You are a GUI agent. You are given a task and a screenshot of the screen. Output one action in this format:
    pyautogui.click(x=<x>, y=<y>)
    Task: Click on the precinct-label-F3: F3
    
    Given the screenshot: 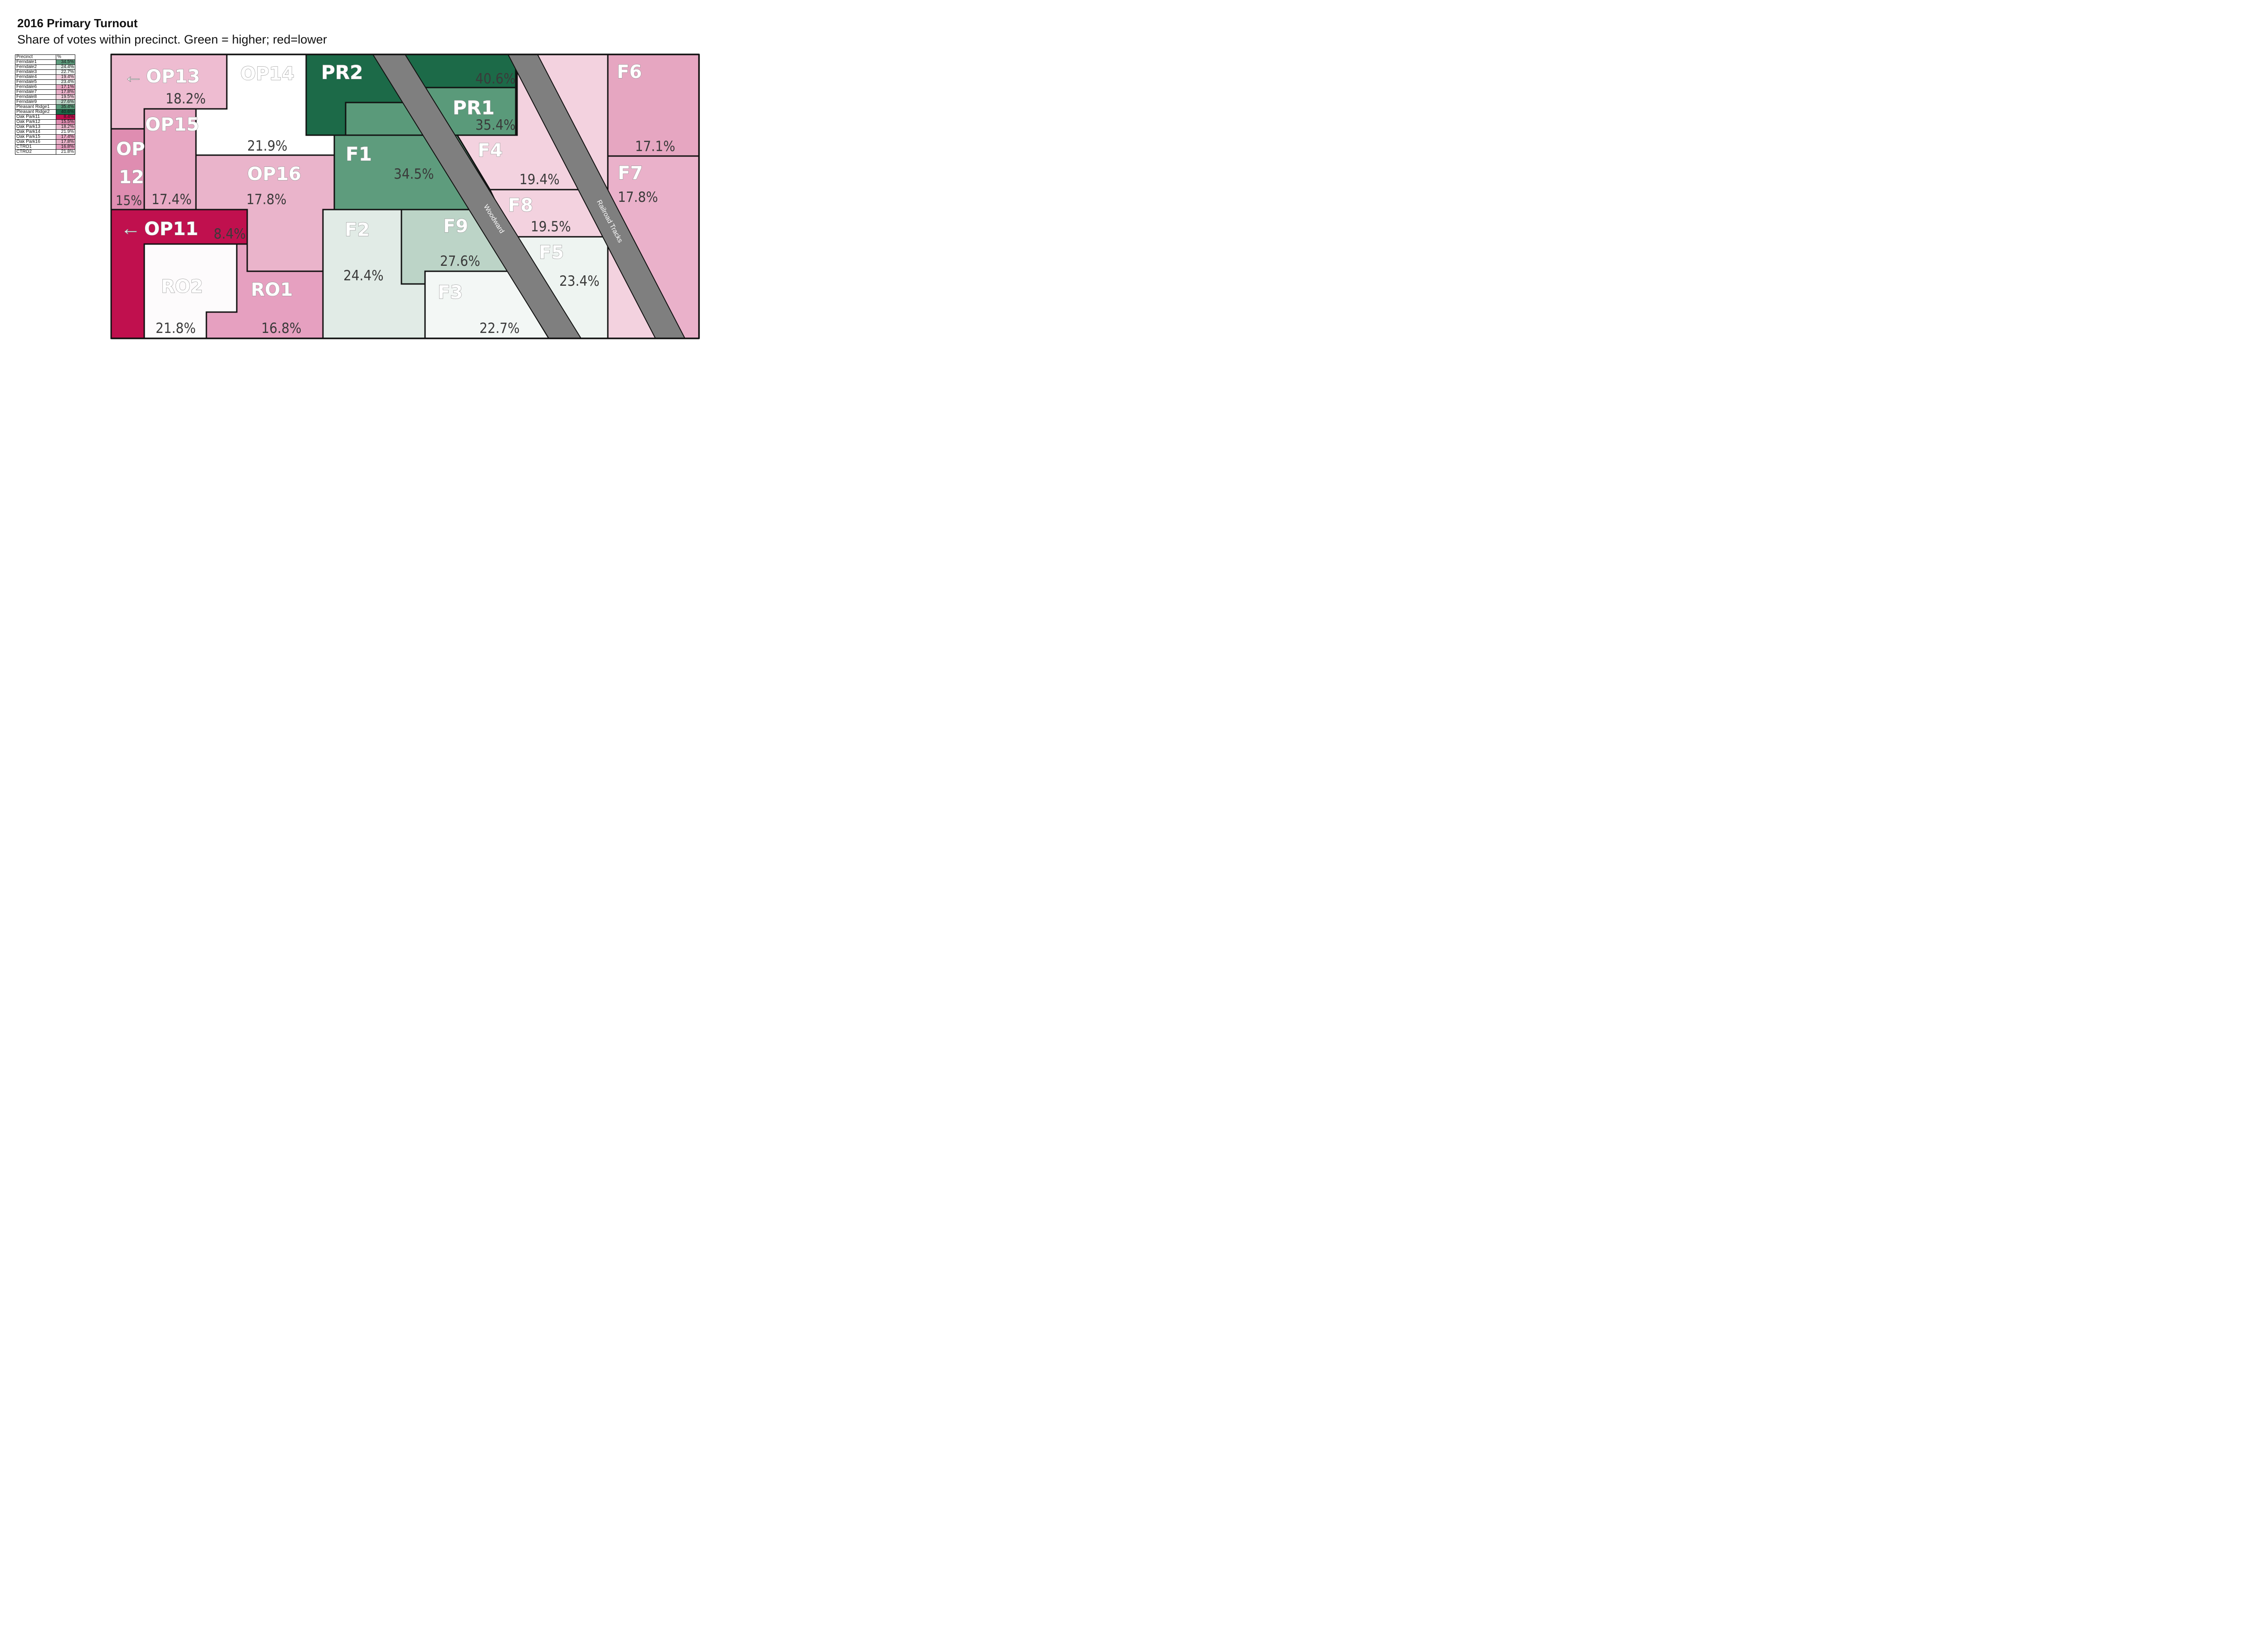 What is the action you would take?
    pyautogui.click(x=450, y=292)
    